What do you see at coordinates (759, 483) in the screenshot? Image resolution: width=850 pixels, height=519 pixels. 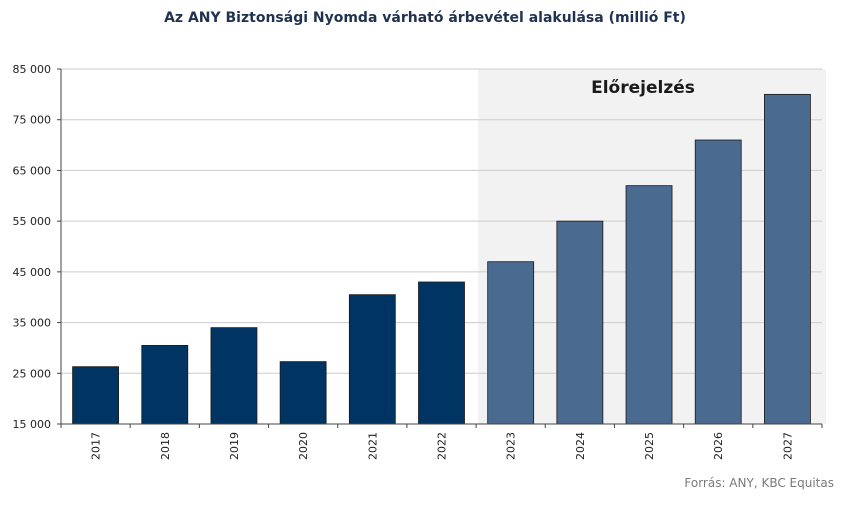 I see `source-note: Forrás: ANY, KBC Equitas` at bounding box center [759, 483].